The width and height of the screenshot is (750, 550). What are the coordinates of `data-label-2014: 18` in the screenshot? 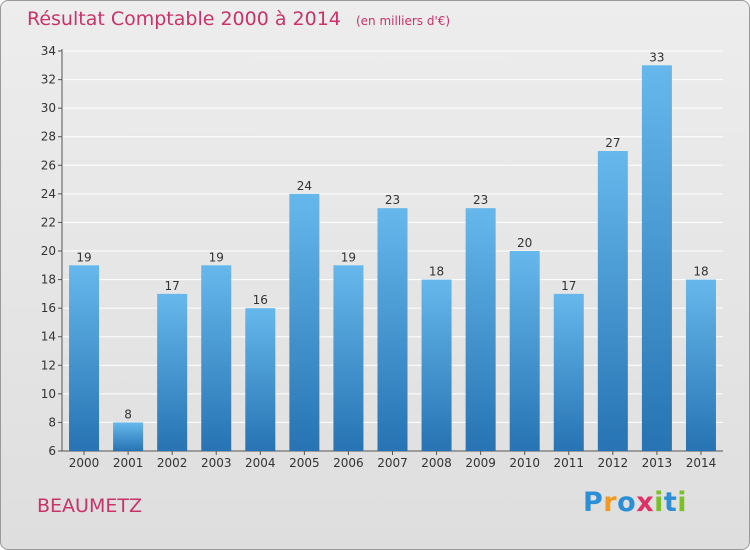 It's located at (700, 272).